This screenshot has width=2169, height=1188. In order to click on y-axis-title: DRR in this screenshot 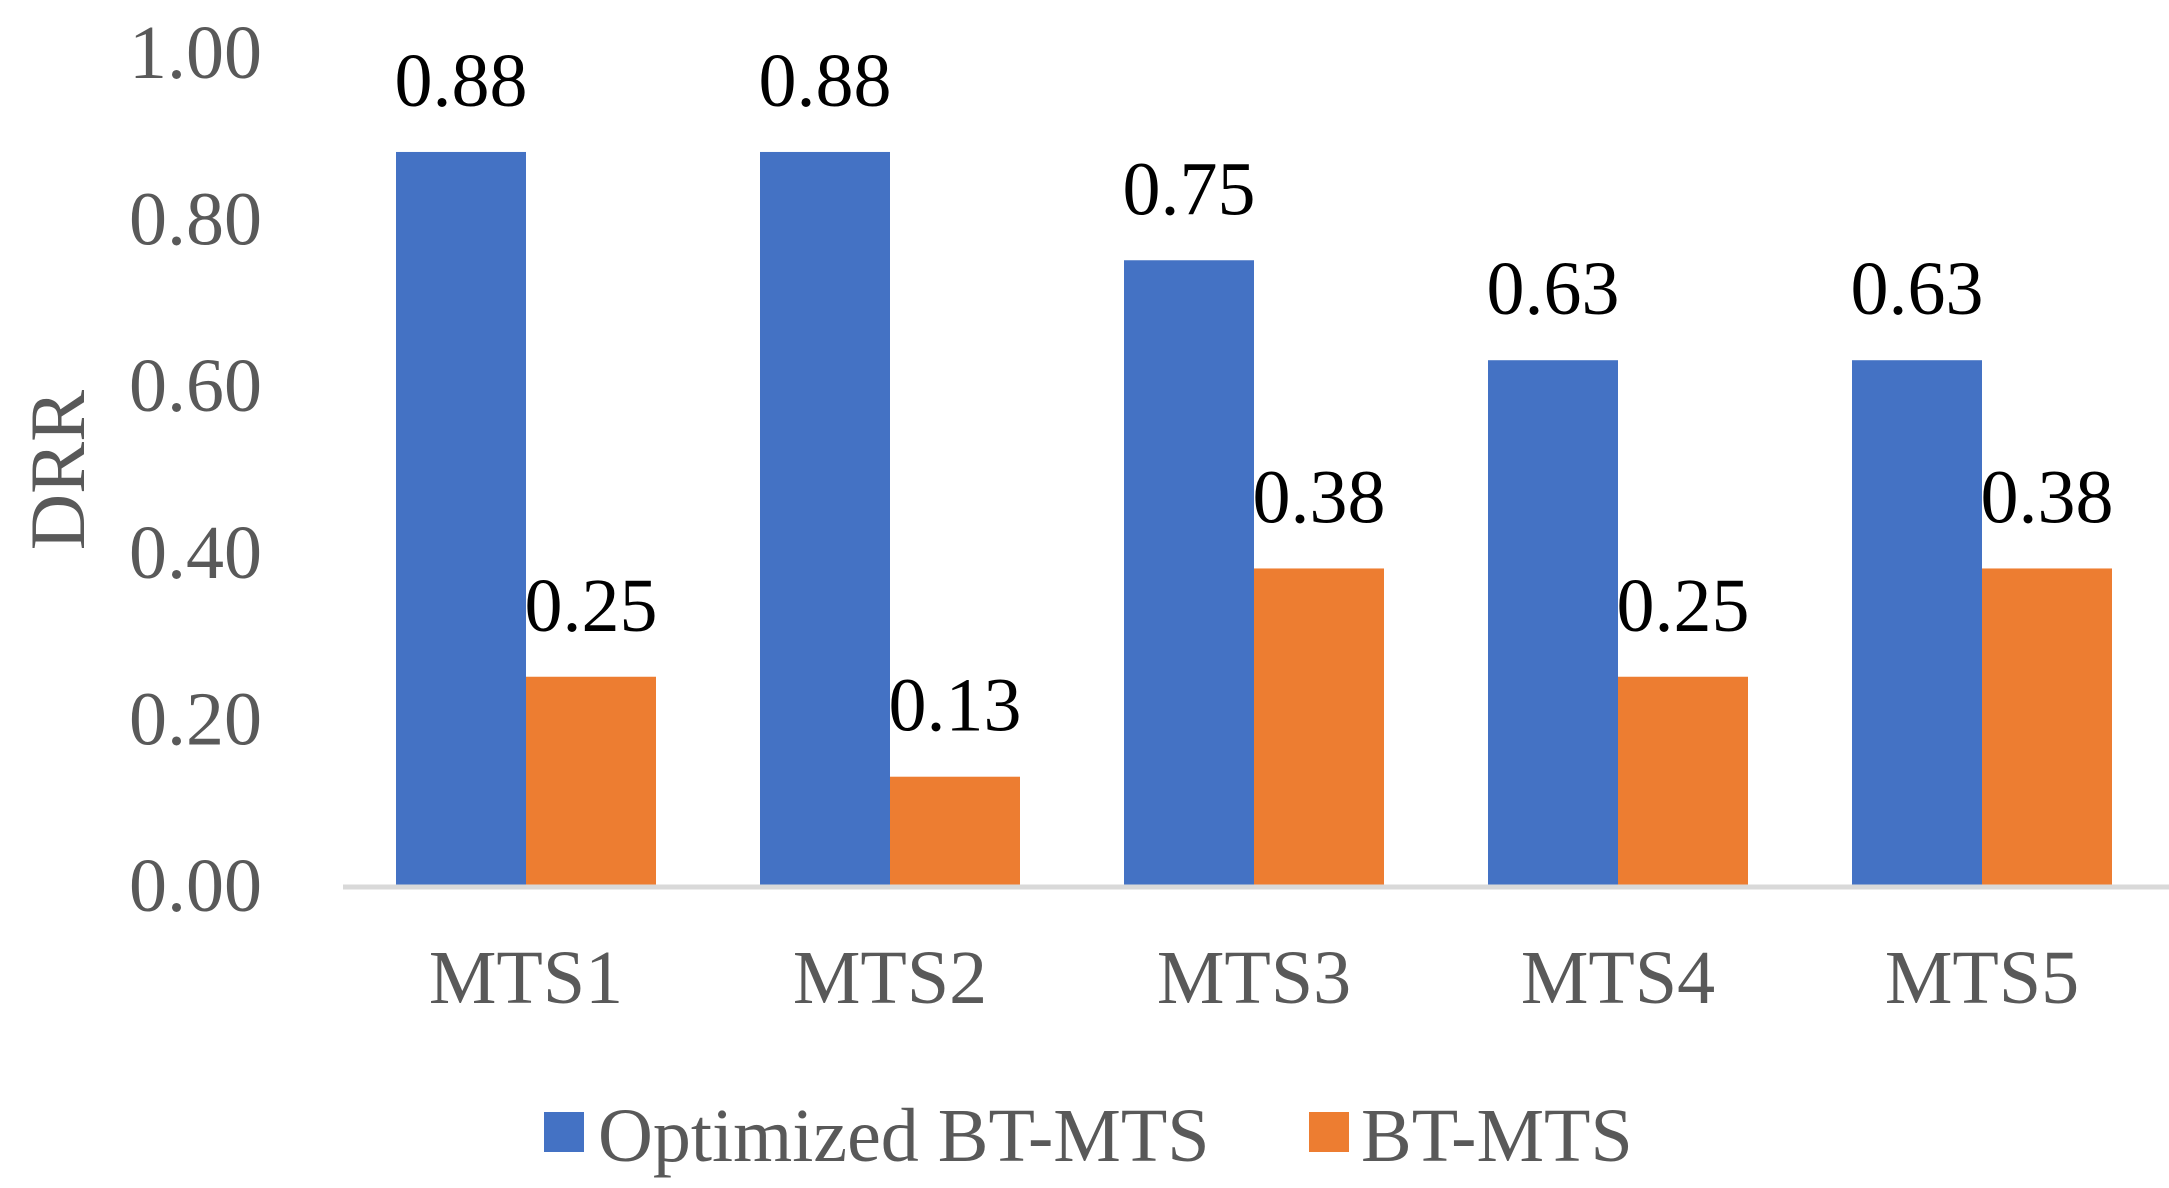, I will do `click(57, 470)`.